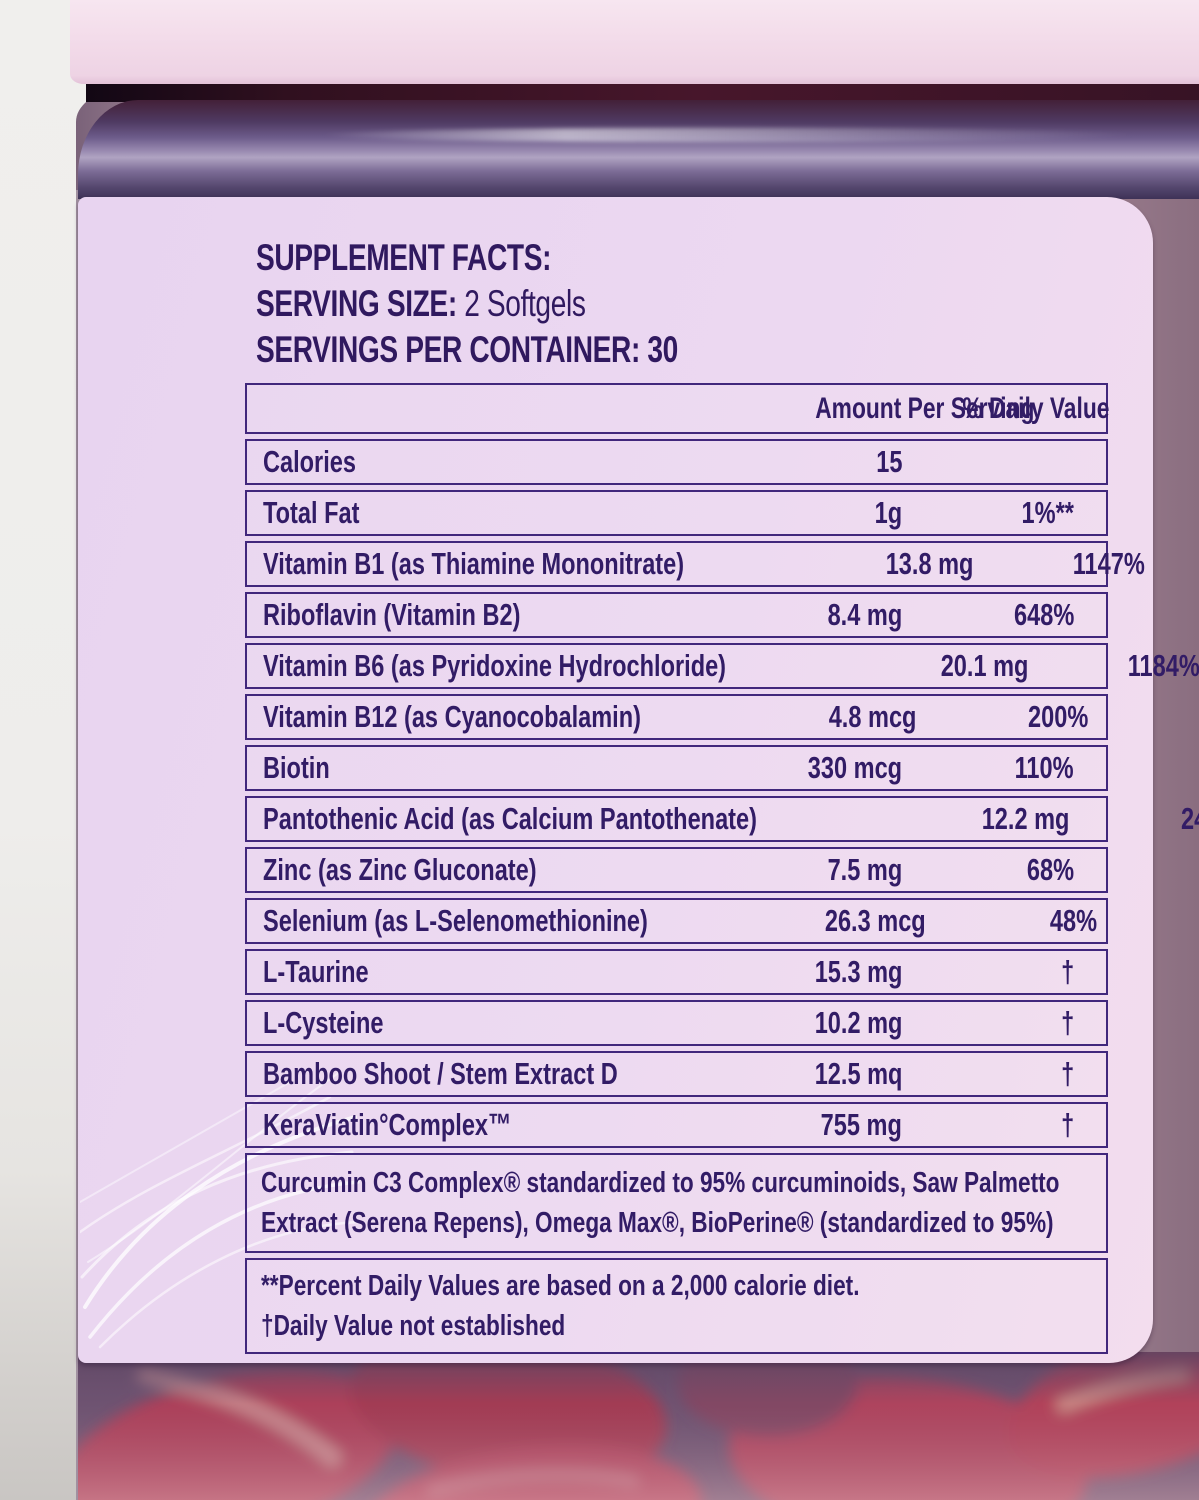  I want to click on row-nutrient-name: Vitamin B6 (as Pyridoxine Hydrochloride), so click(495, 665).